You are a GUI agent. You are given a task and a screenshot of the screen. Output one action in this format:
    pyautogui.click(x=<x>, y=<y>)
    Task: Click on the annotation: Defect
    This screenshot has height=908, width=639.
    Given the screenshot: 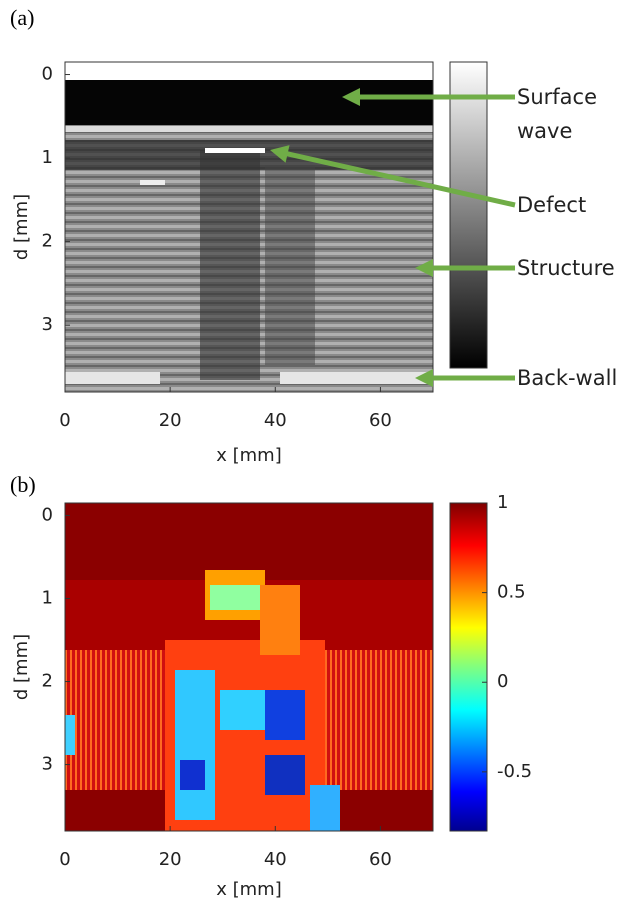 What is the action you would take?
    pyautogui.click(x=552, y=205)
    